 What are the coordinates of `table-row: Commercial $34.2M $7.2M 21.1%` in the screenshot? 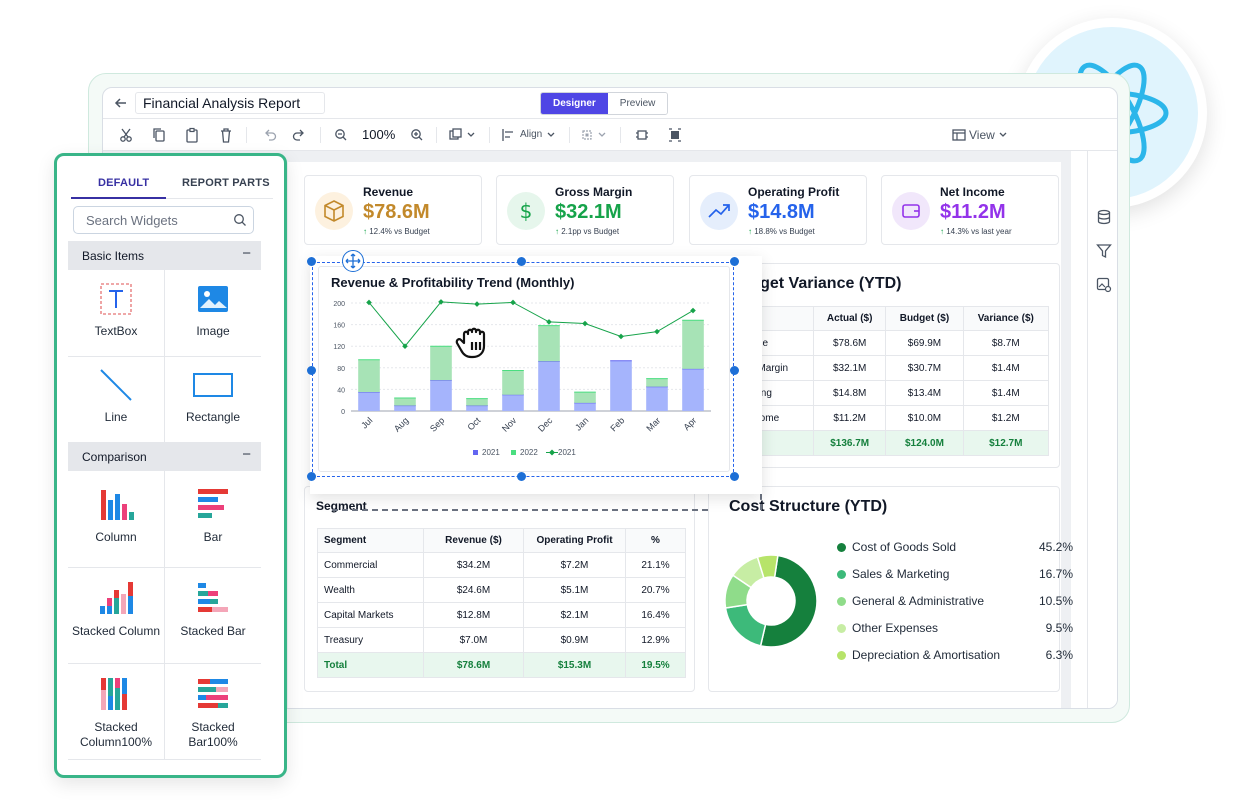 It's located at (501, 565).